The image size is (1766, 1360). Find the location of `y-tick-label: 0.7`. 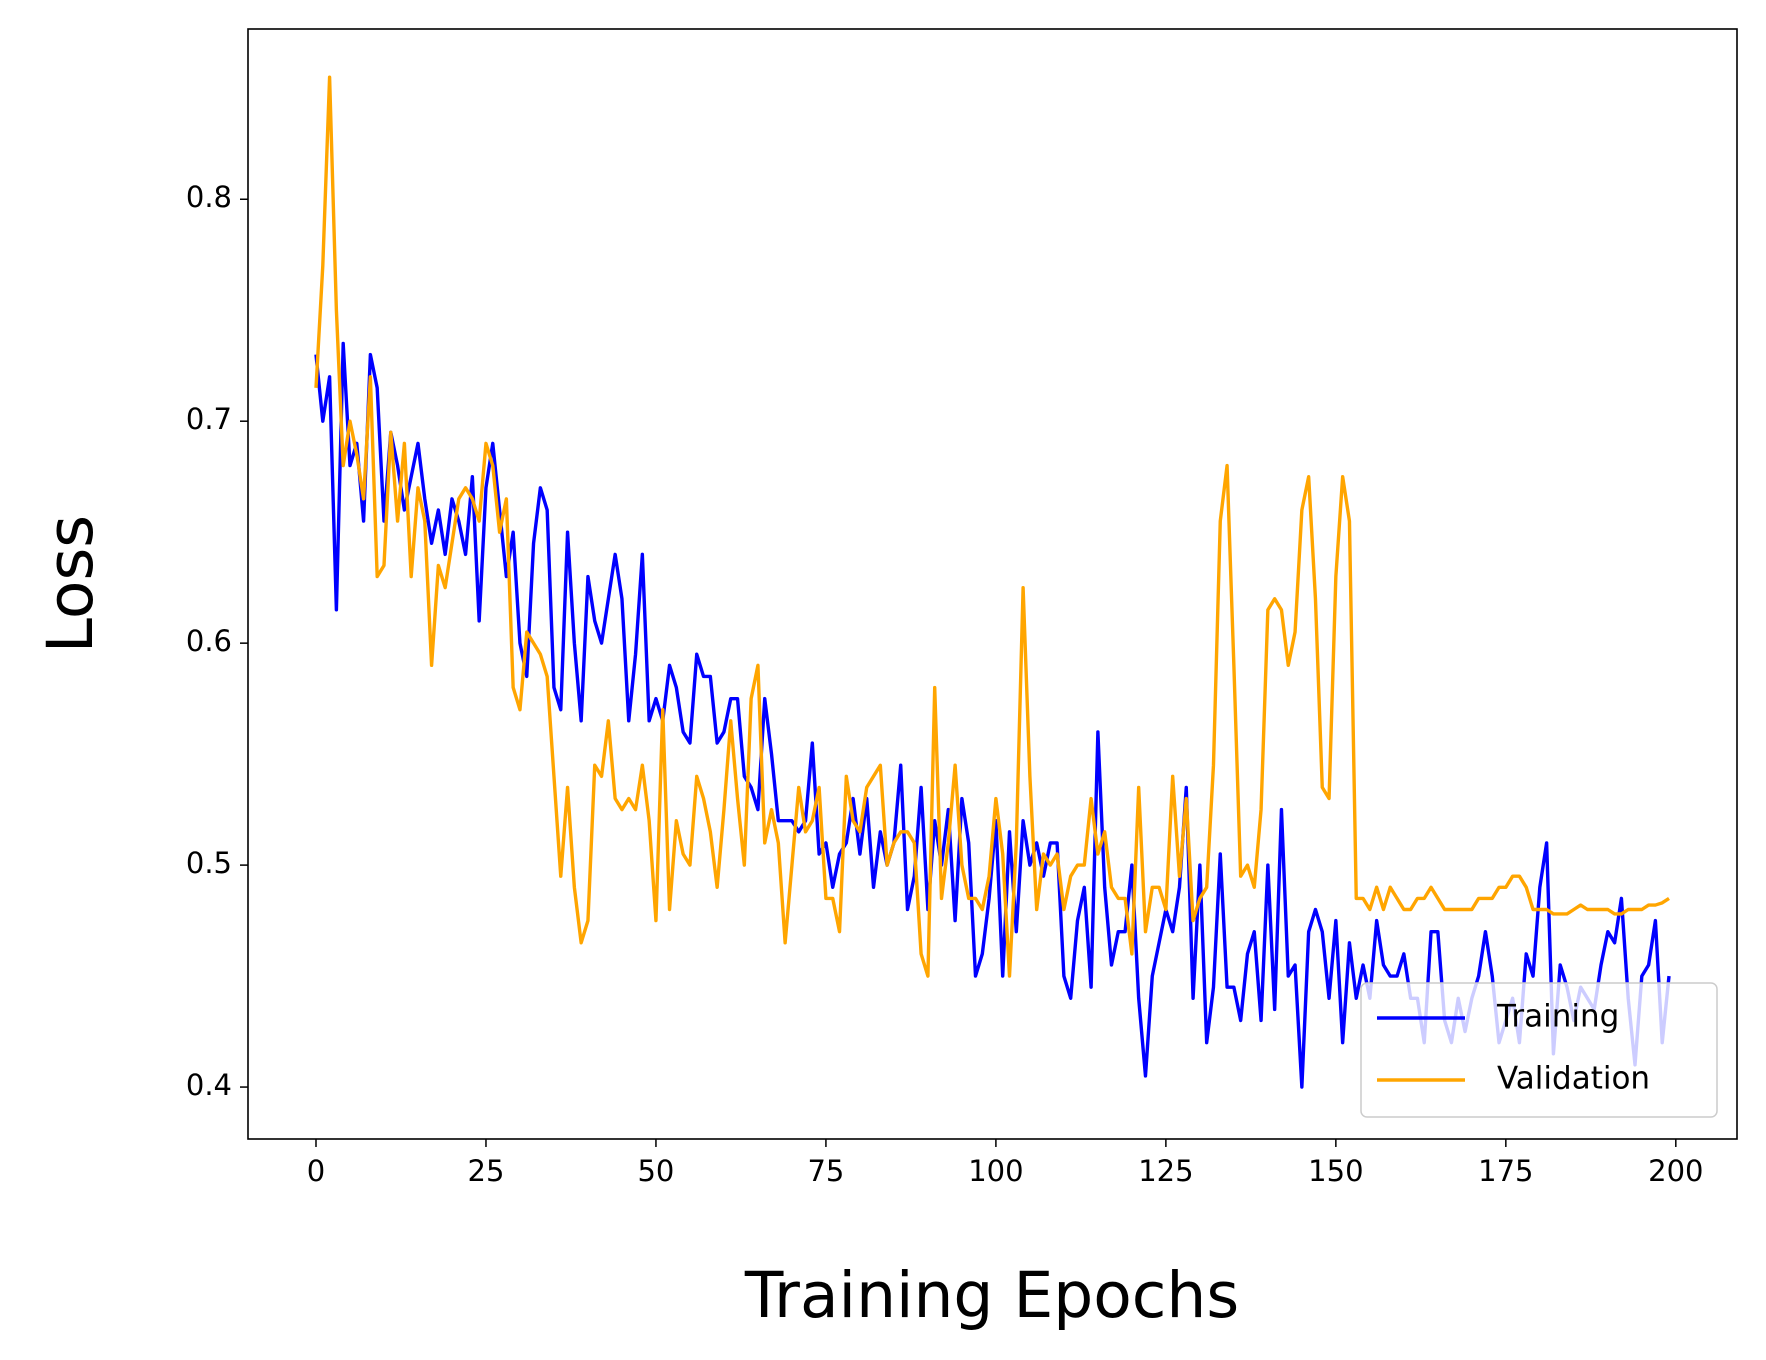

y-tick-label: 0.7 is located at coordinates (209, 419).